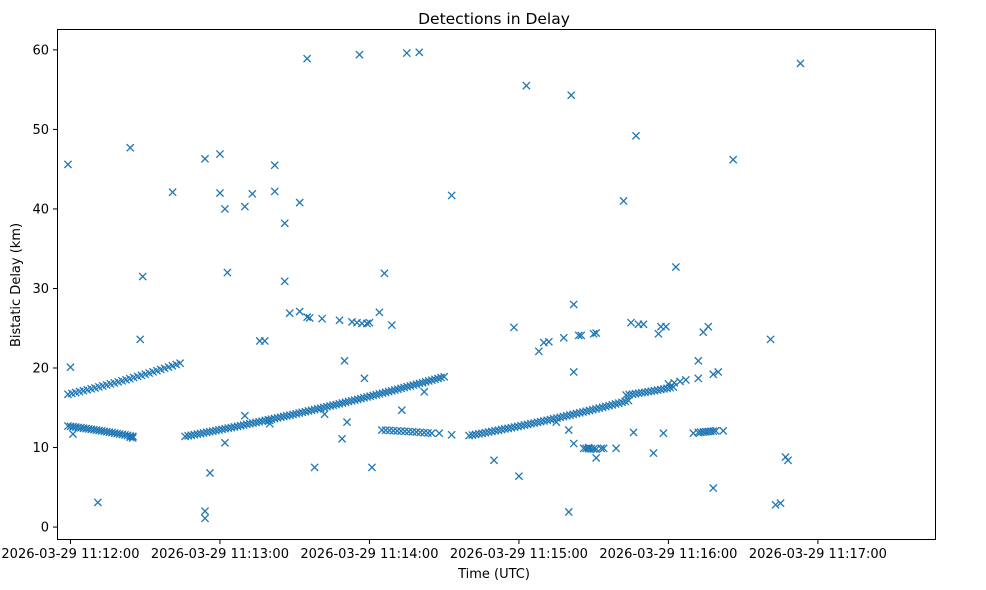 This screenshot has height=590, width=986. Describe the element at coordinates (519, 554) in the screenshot. I see `x-tick-label: 2026-03-29 11:15:00` at that location.